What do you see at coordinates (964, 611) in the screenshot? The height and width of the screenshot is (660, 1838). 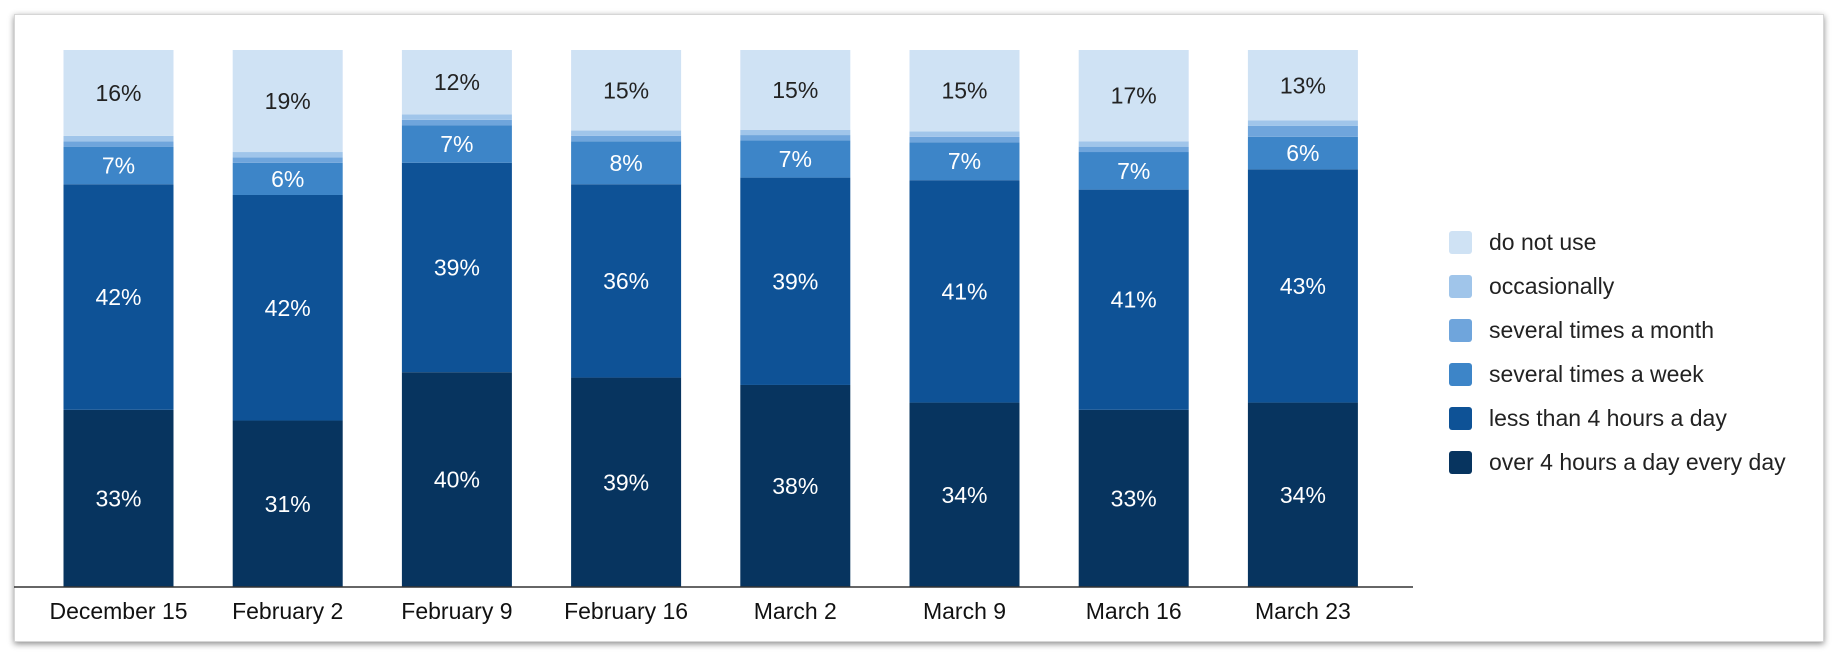 I see `x-tick-label: March 9` at bounding box center [964, 611].